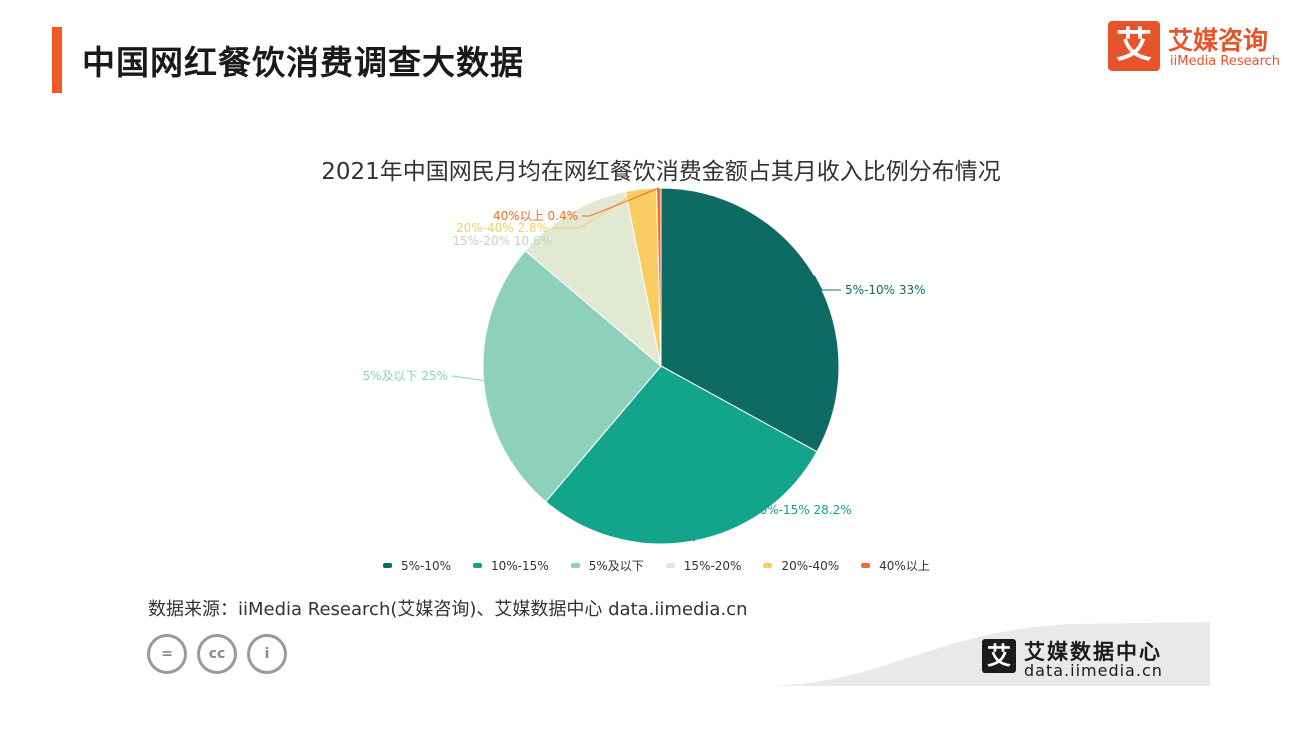 The height and width of the screenshot is (737, 1310). What do you see at coordinates (167, 654) in the screenshot?
I see `equals-icon: =` at bounding box center [167, 654].